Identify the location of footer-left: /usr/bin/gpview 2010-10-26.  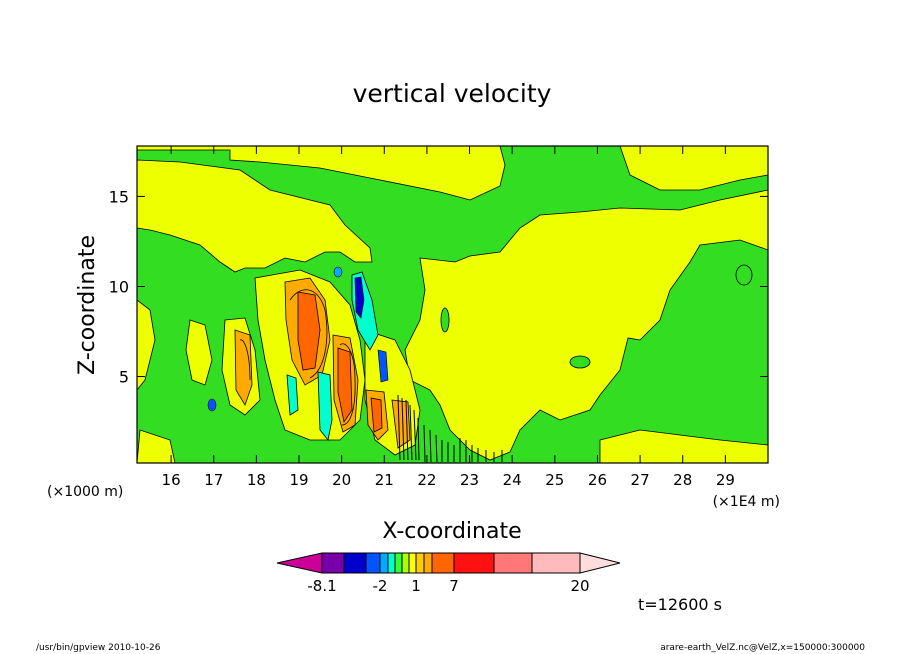
(98, 648).